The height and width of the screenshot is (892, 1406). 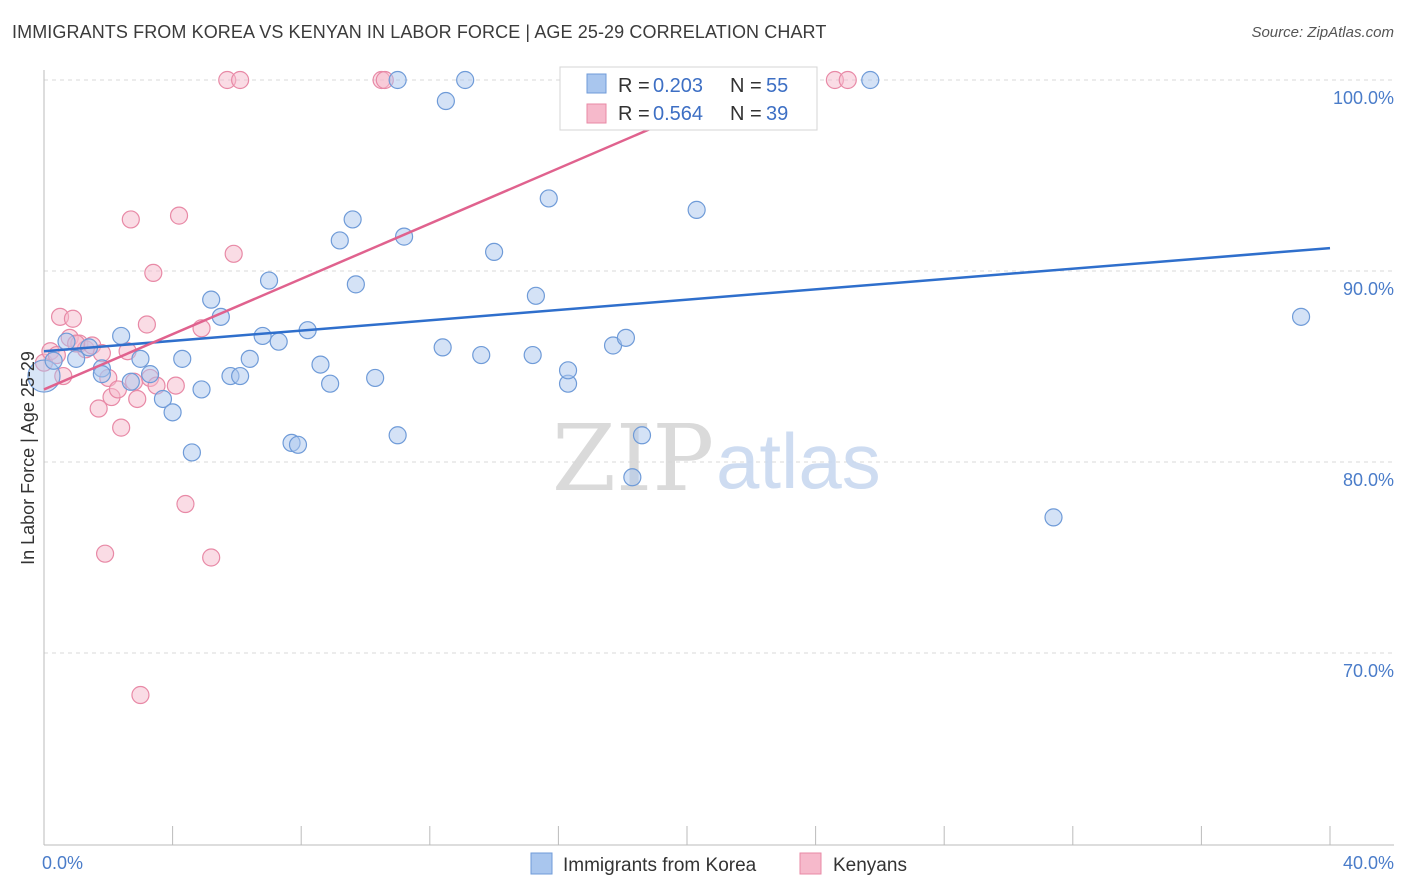 What do you see at coordinates (678, 114) in the screenshot?
I see `legend-r-value-kenyans: 0.564` at bounding box center [678, 114].